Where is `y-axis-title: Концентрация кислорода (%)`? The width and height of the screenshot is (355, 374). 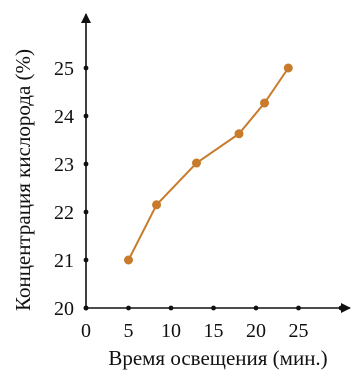 y-axis-title: Концентрация кислорода (%) is located at coordinates (23, 180).